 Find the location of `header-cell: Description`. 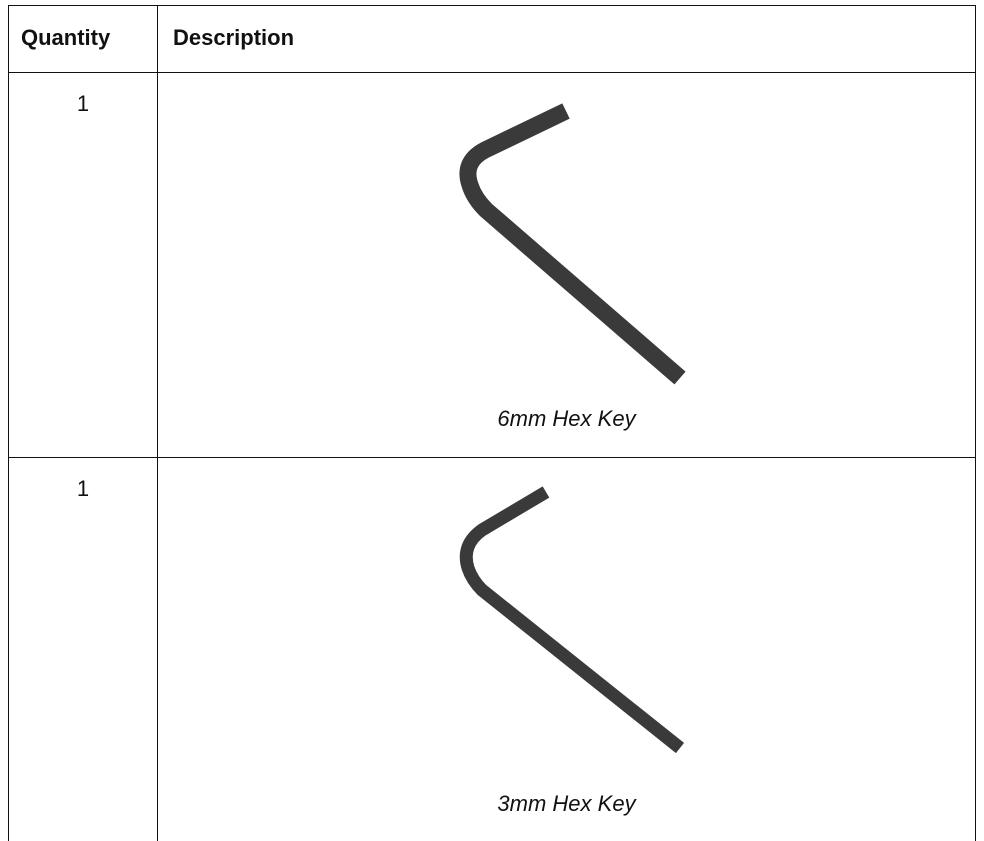

header-cell: Description is located at coordinates (234, 37).